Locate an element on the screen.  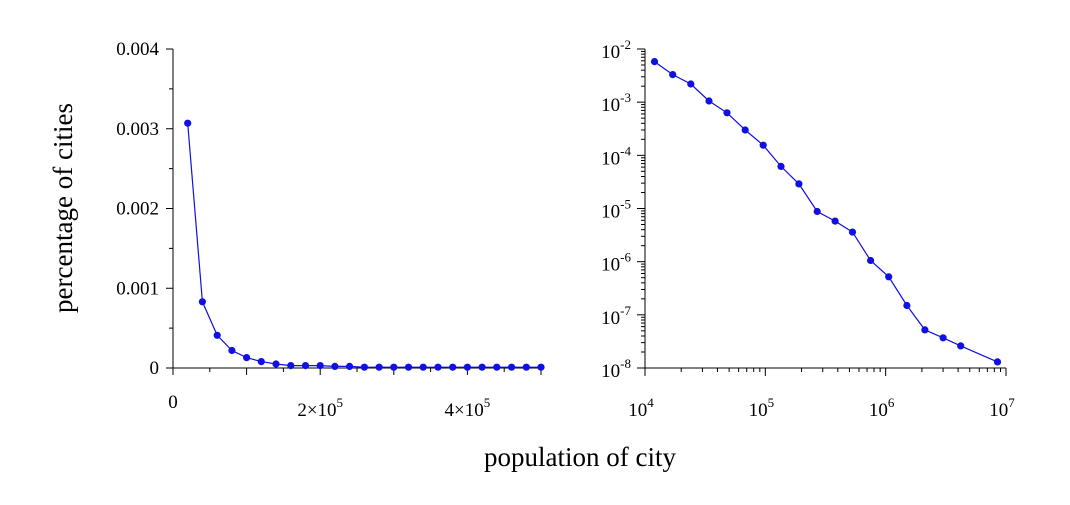
y-tick-label: 10⁻⁴ is located at coordinates (616, 156).